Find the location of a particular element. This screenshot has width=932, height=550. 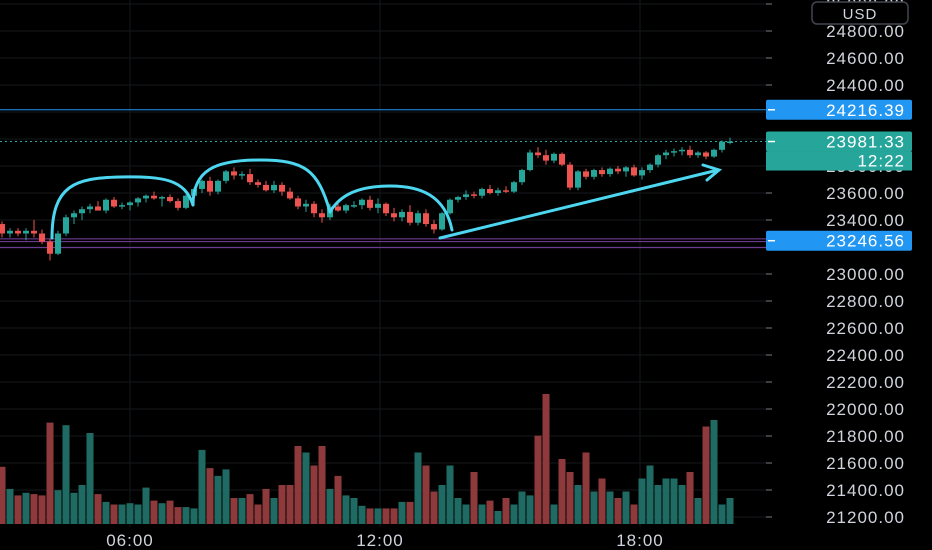

price-tag-label: 23246.56 is located at coordinates (865, 241).